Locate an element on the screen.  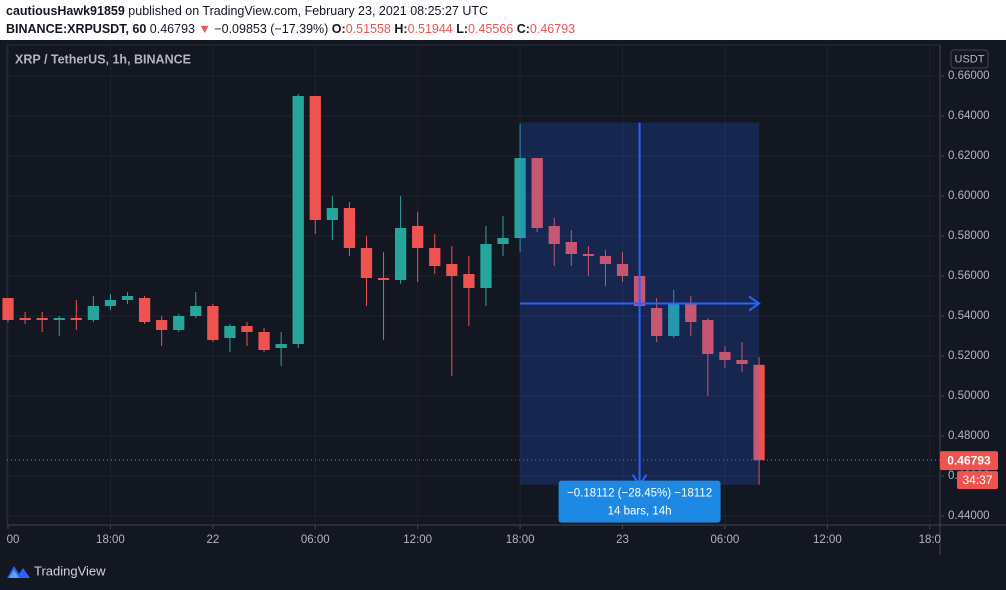
price-label-box is located at coordinates (969, 461).